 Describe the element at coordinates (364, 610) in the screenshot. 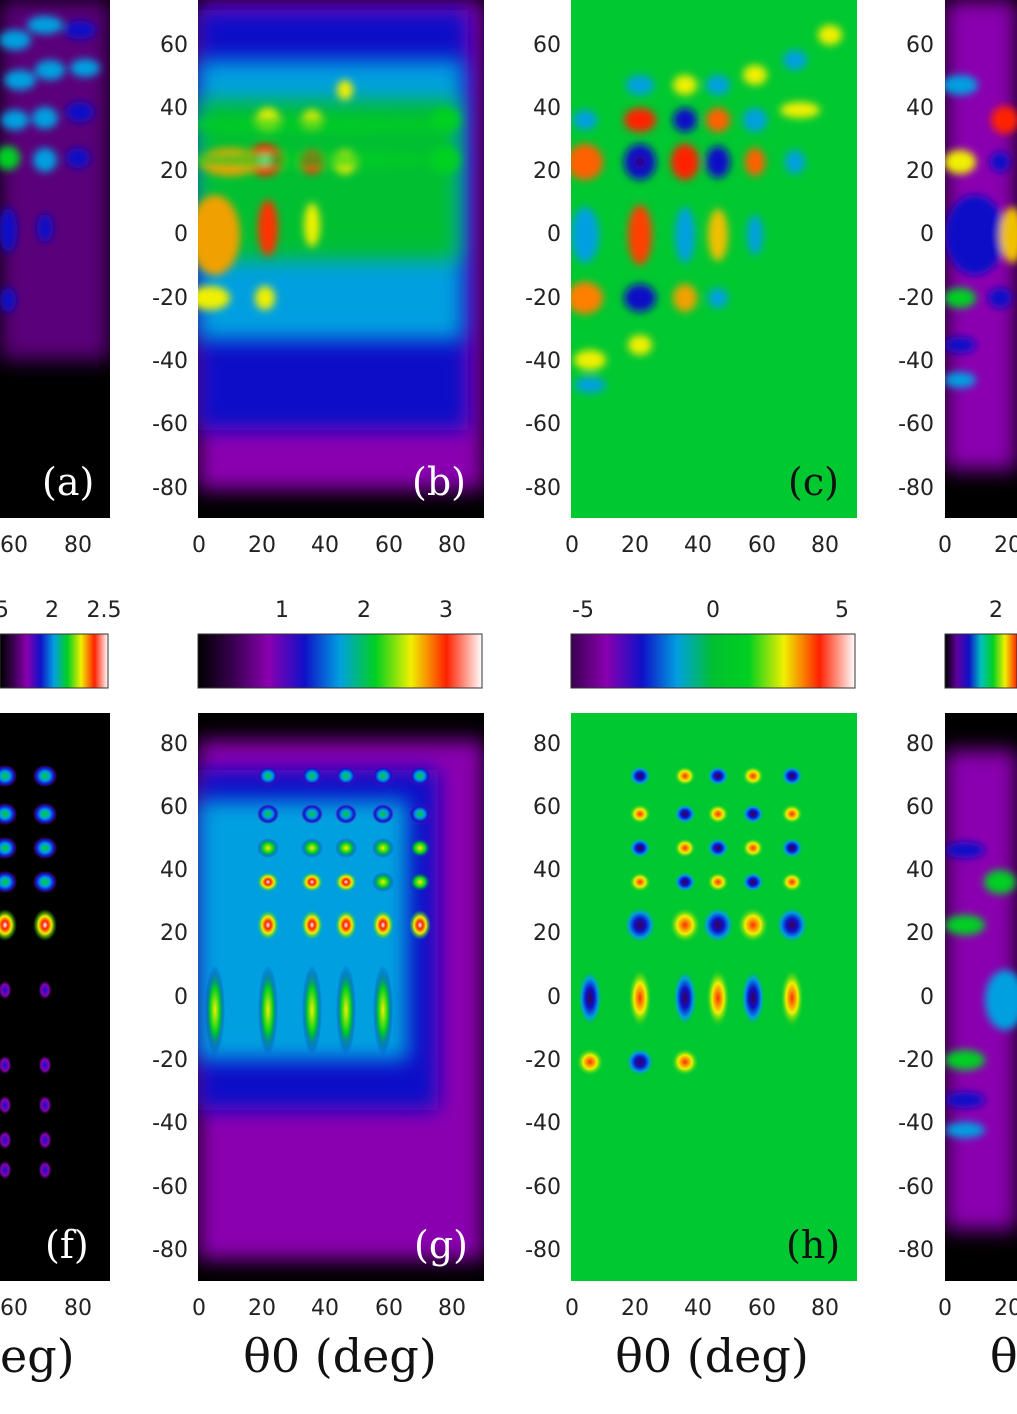

I see `colorbar-tick: 2` at that location.